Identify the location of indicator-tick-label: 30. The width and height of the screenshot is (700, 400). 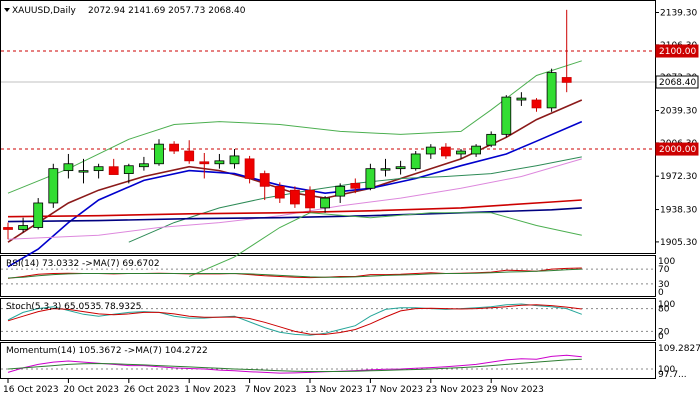
(664, 285).